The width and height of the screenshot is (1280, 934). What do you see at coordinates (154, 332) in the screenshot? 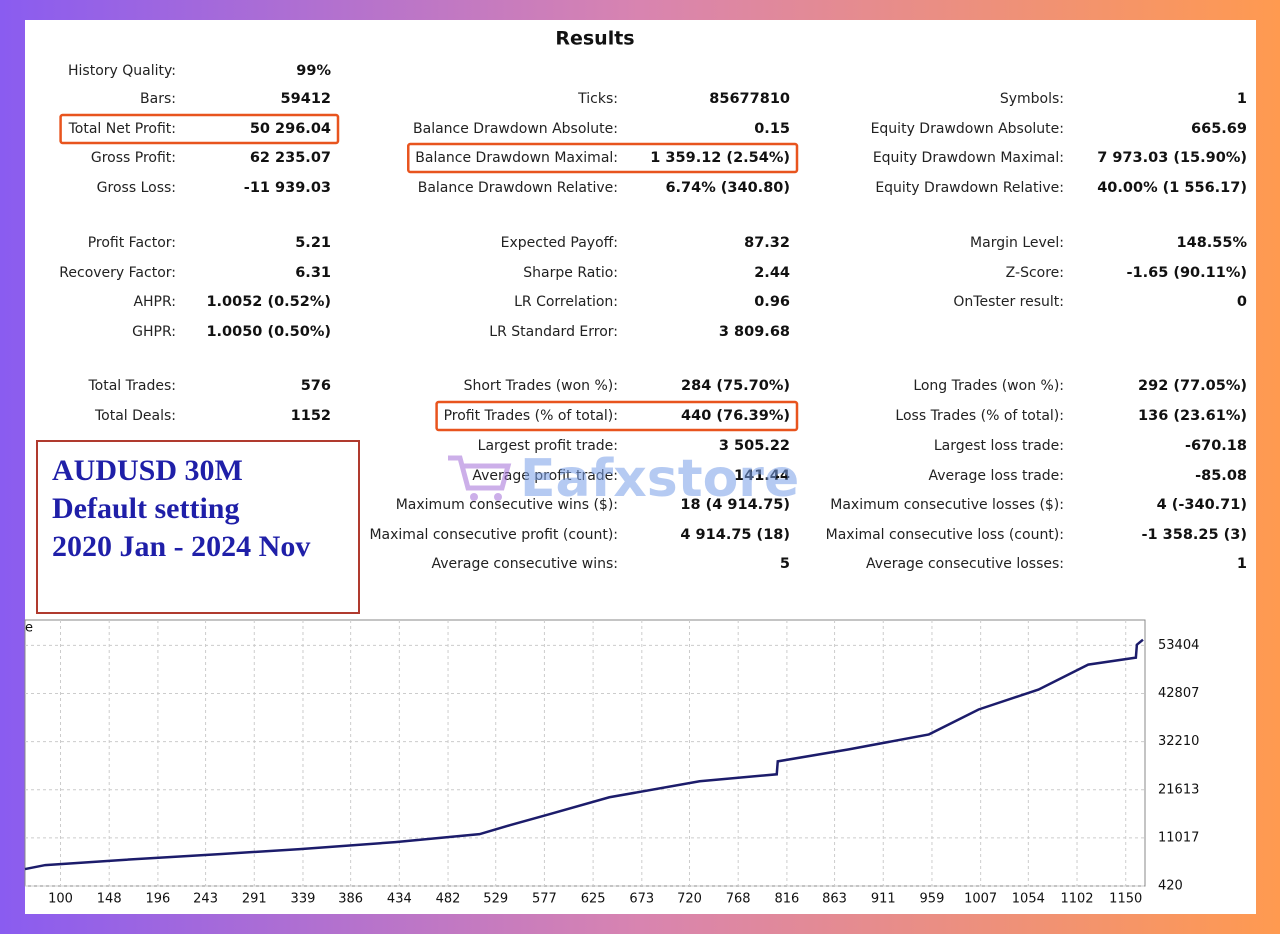
I see `stat-label: GHPR:` at bounding box center [154, 332].